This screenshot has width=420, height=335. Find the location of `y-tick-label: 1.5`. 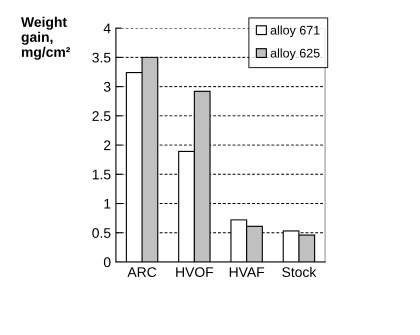

y-tick-label: 1.5 is located at coordinates (101, 175).